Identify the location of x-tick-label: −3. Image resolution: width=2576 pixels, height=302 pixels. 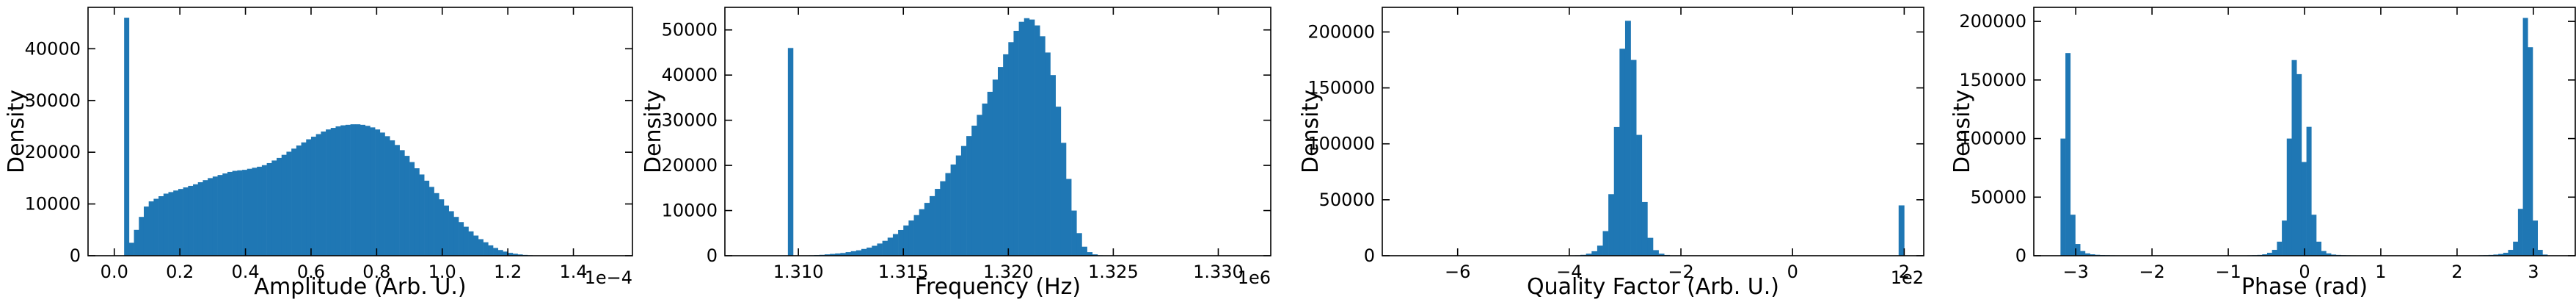
(2075, 272).